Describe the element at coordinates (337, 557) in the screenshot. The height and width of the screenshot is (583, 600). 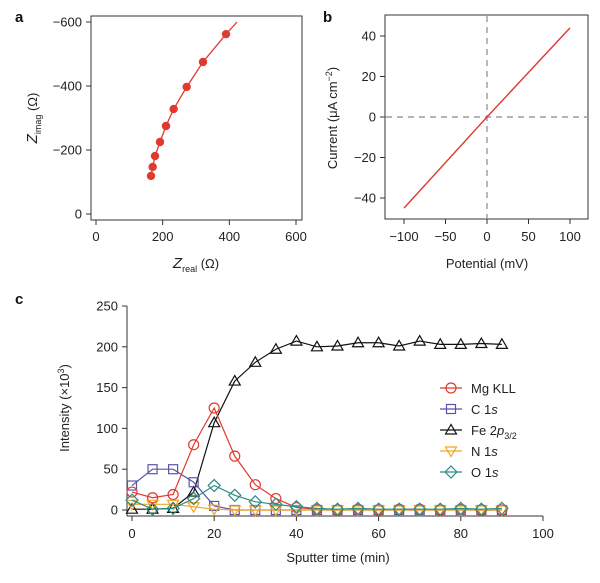
I see `panel-c-x-axis-label: Sputter time (min)` at that location.